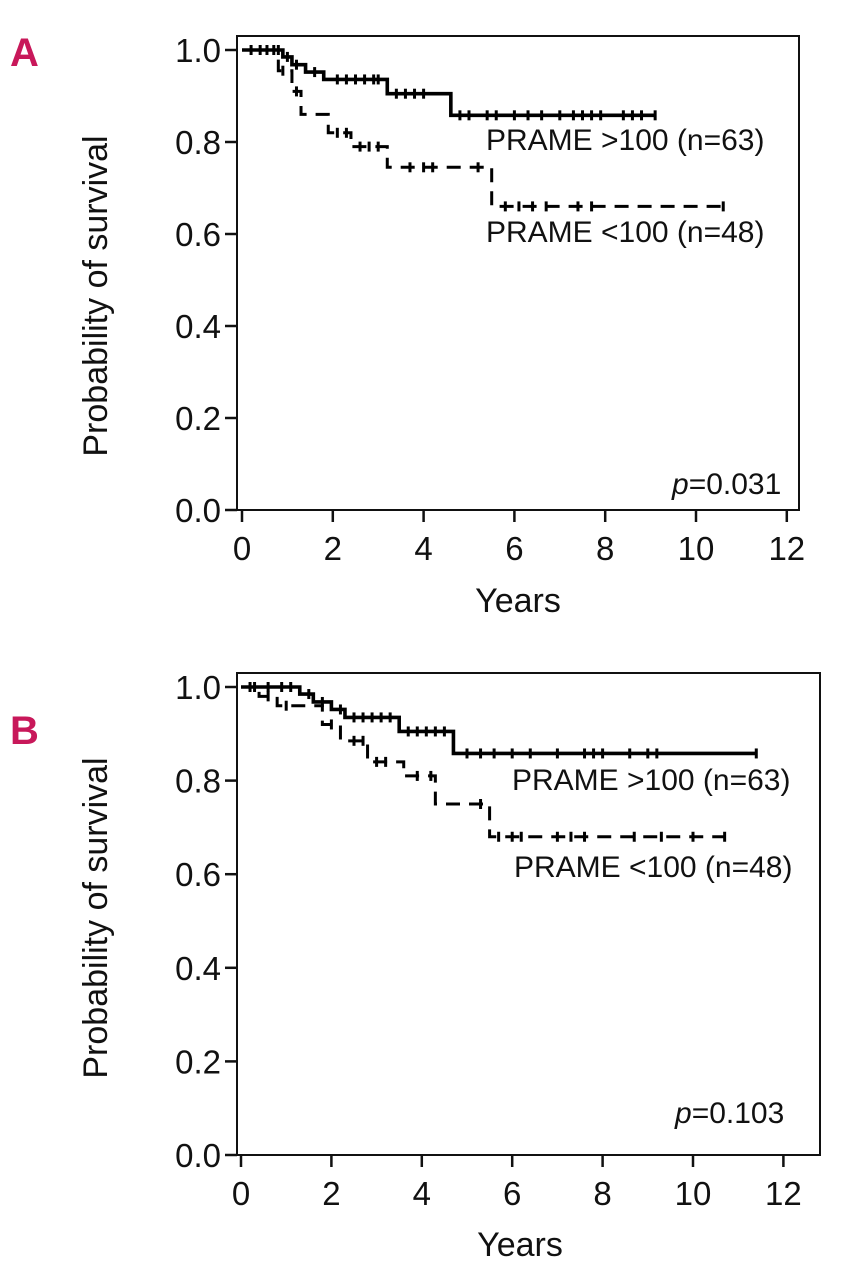 This screenshot has width=855, height=1280. What do you see at coordinates (735, 484) in the screenshot?
I see `panel-a-p-value-number: =0.031` at bounding box center [735, 484].